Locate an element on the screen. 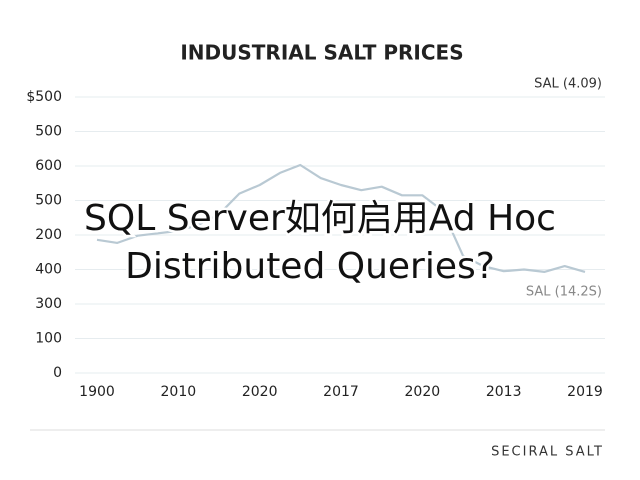 The width and height of the screenshot is (640, 480). x-tick-label: 2019 is located at coordinates (585, 392).